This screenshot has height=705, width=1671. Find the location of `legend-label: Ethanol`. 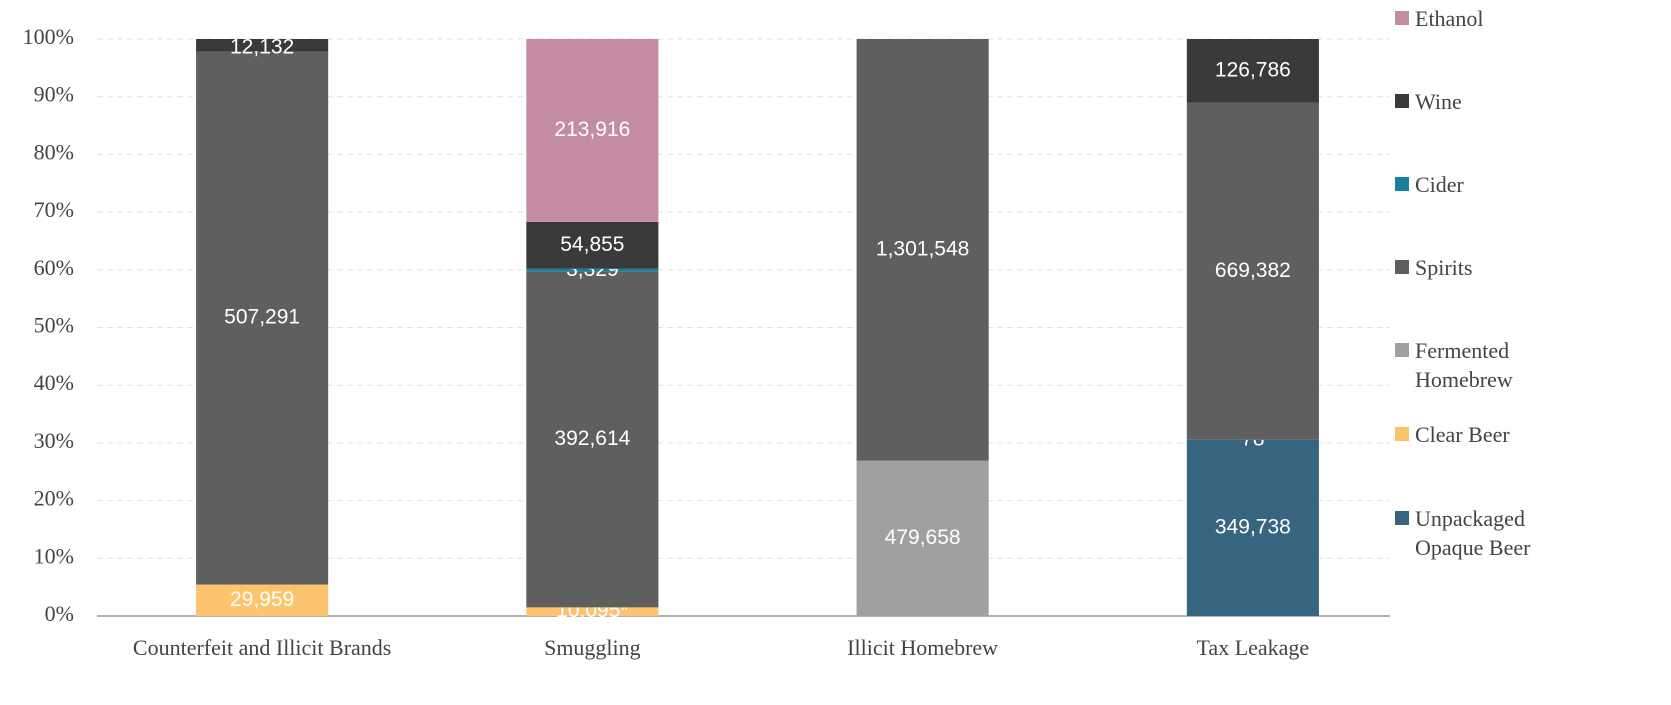

legend-label: Ethanol is located at coordinates (1449, 18).